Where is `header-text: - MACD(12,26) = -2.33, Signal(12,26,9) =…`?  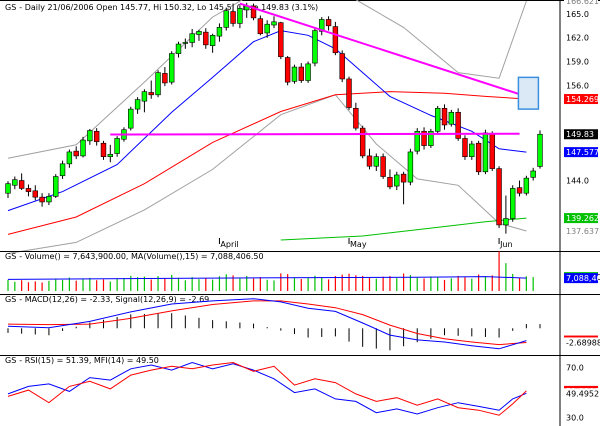 header-text: - MACD(12,26) = -2.33, Signal(12,26,9) =… is located at coordinates (114, 299).